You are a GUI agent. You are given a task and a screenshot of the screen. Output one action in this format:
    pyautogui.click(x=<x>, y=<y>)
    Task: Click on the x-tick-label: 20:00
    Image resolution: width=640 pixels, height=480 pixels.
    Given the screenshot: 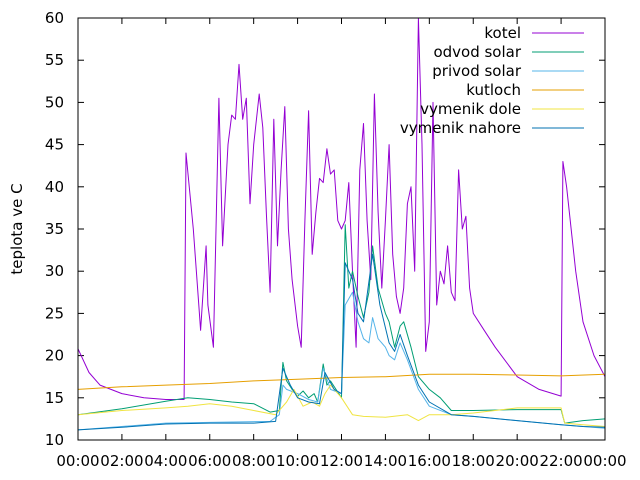 What is the action you would take?
    pyautogui.click(x=517, y=461)
    